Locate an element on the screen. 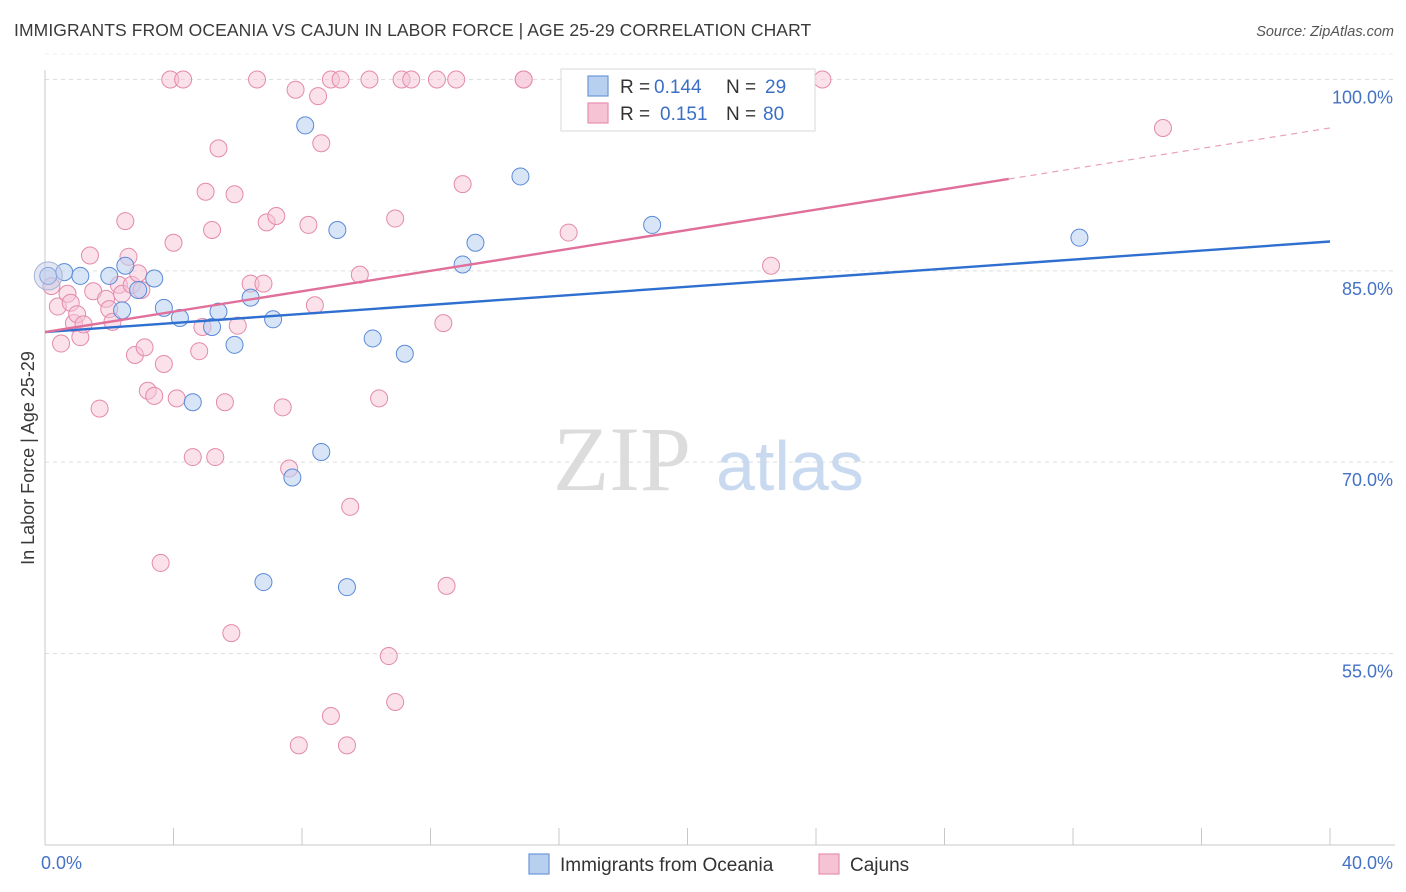 The image size is (1406, 892). legend-n-value-1: 29 is located at coordinates (775, 87).